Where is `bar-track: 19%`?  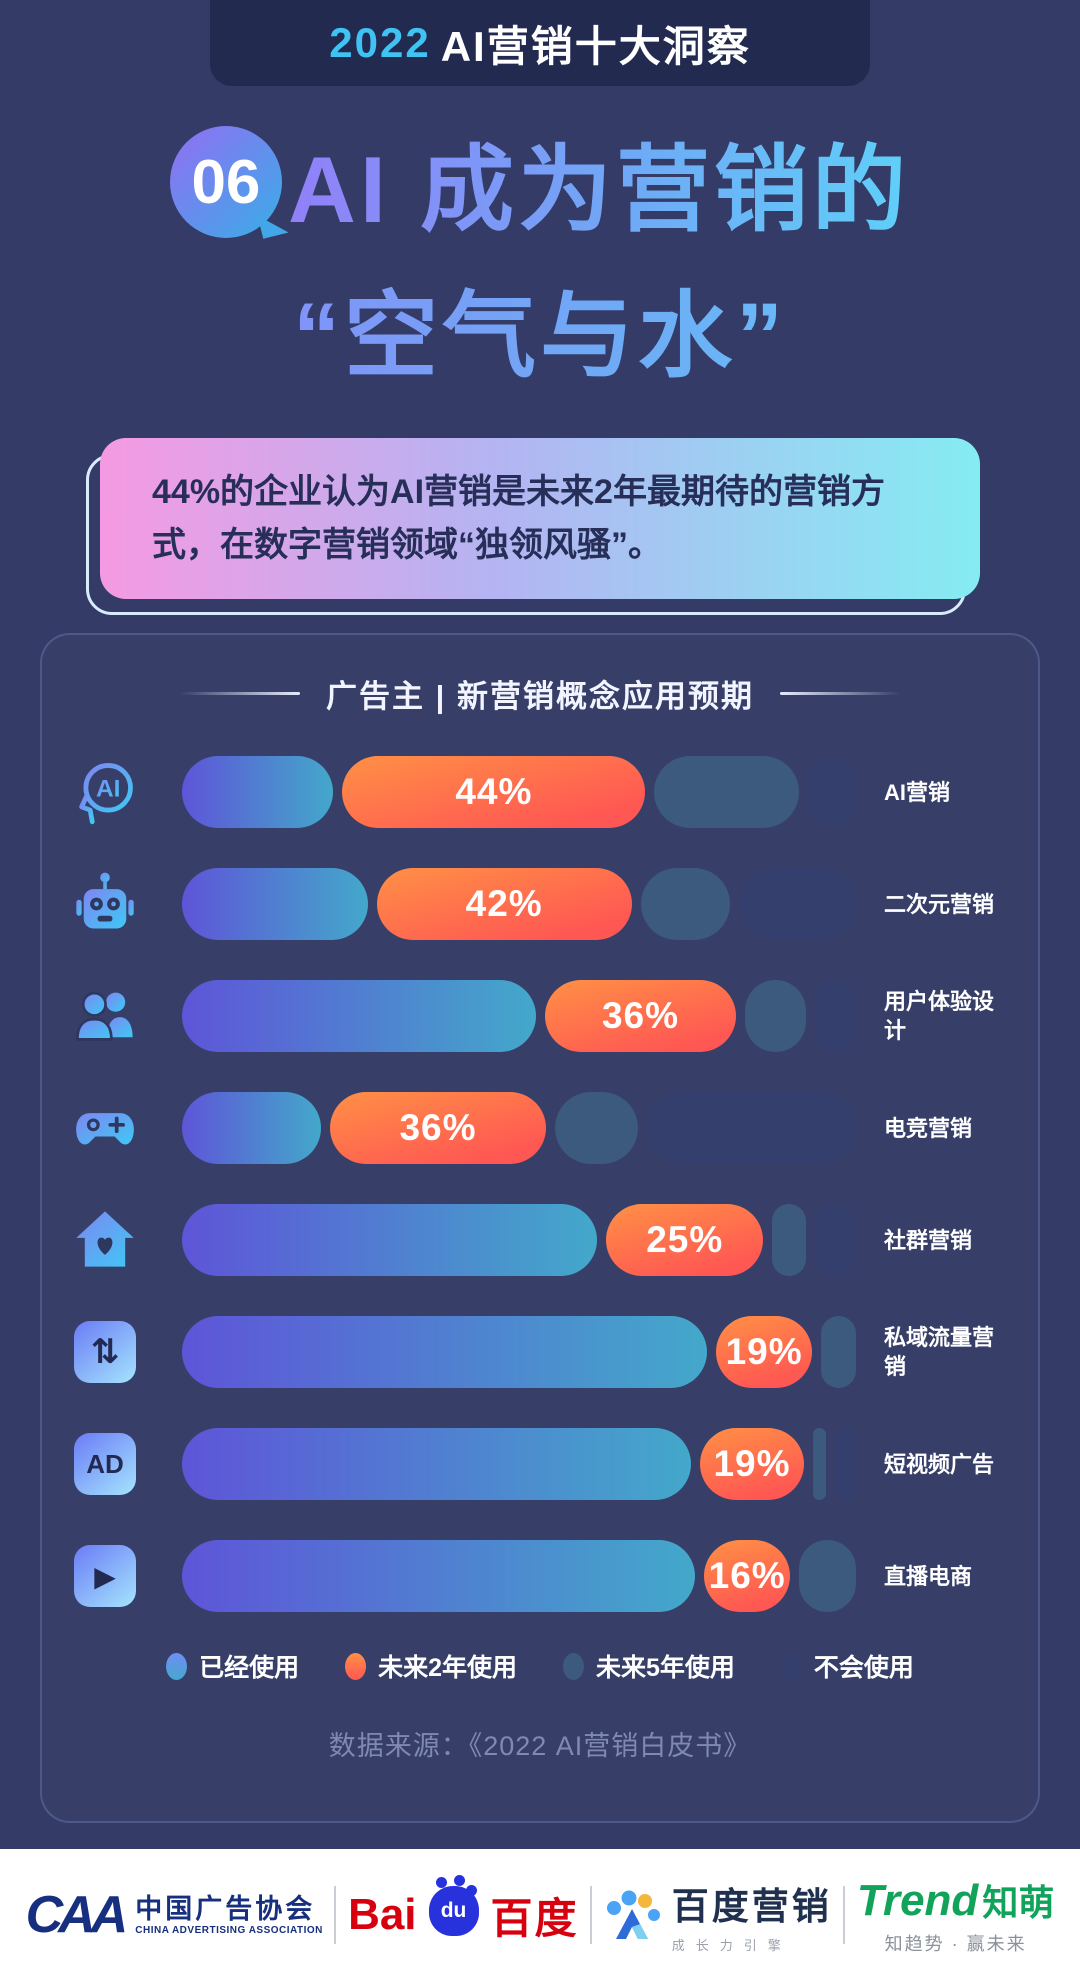
bar-track: 19% is located at coordinates (519, 1464).